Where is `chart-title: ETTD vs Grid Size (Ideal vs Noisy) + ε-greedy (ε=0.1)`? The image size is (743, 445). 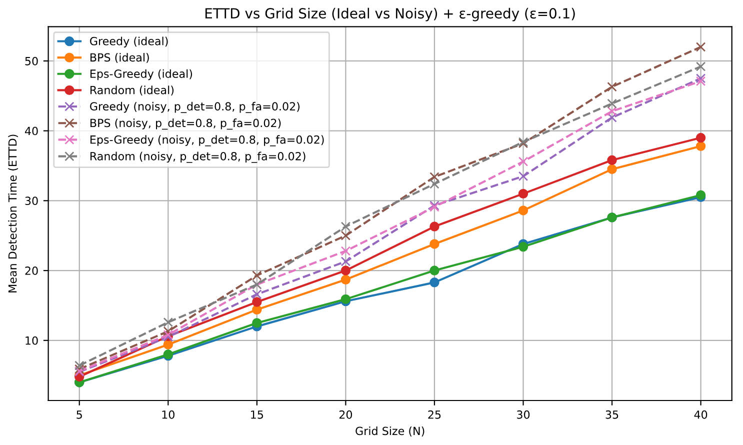
chart-title: ETTD vs Grid Size (Ideal vs Noisy) + ε-greedy (ε=0.1) is located at coordinates (390, 15).